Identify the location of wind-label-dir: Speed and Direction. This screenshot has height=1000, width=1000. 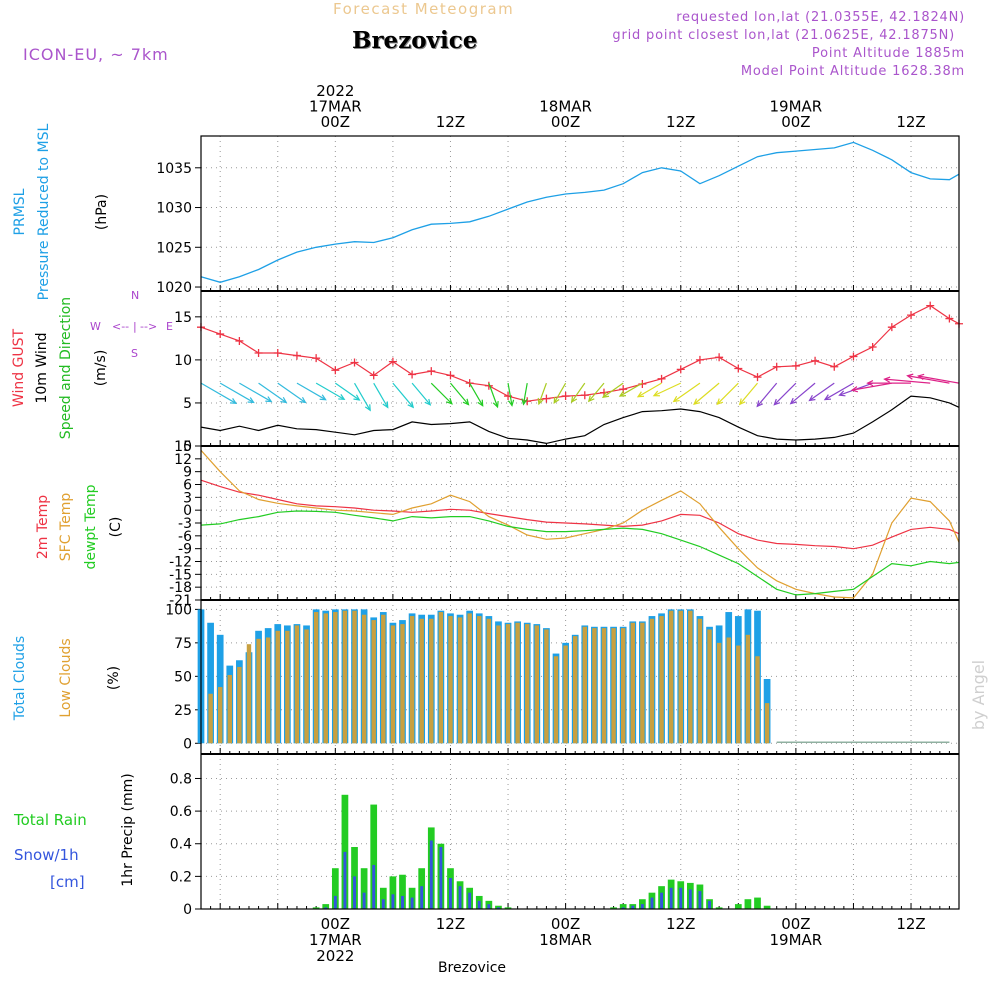
(66, 368).